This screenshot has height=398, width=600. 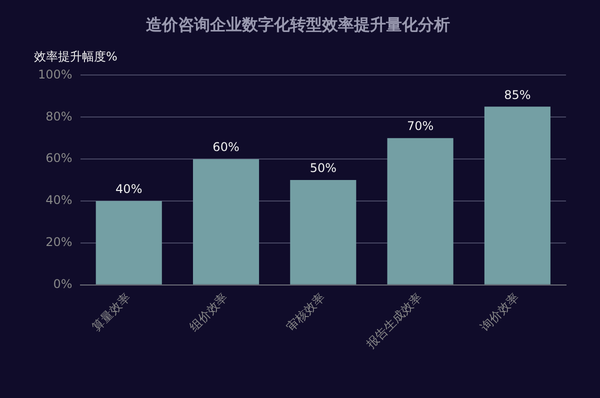 What do you see at coordinates (420, 126) in the screenshot?
I see `data-label: 70%` at bounding box center [420, 126].